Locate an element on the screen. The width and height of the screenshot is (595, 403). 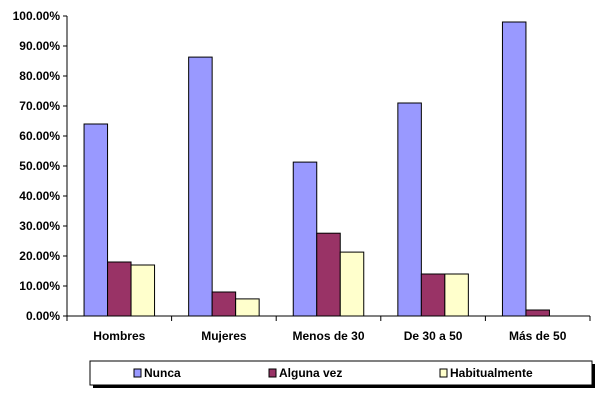
y-tick-label: 50.00% is located at coordinates (39, 166).